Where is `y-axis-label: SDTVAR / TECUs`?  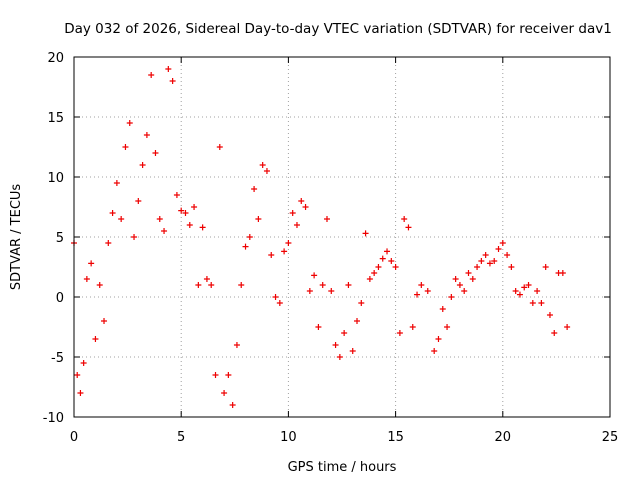 y-axis-label: SDTVAR / TECUs is located at coordinates (16, 237).